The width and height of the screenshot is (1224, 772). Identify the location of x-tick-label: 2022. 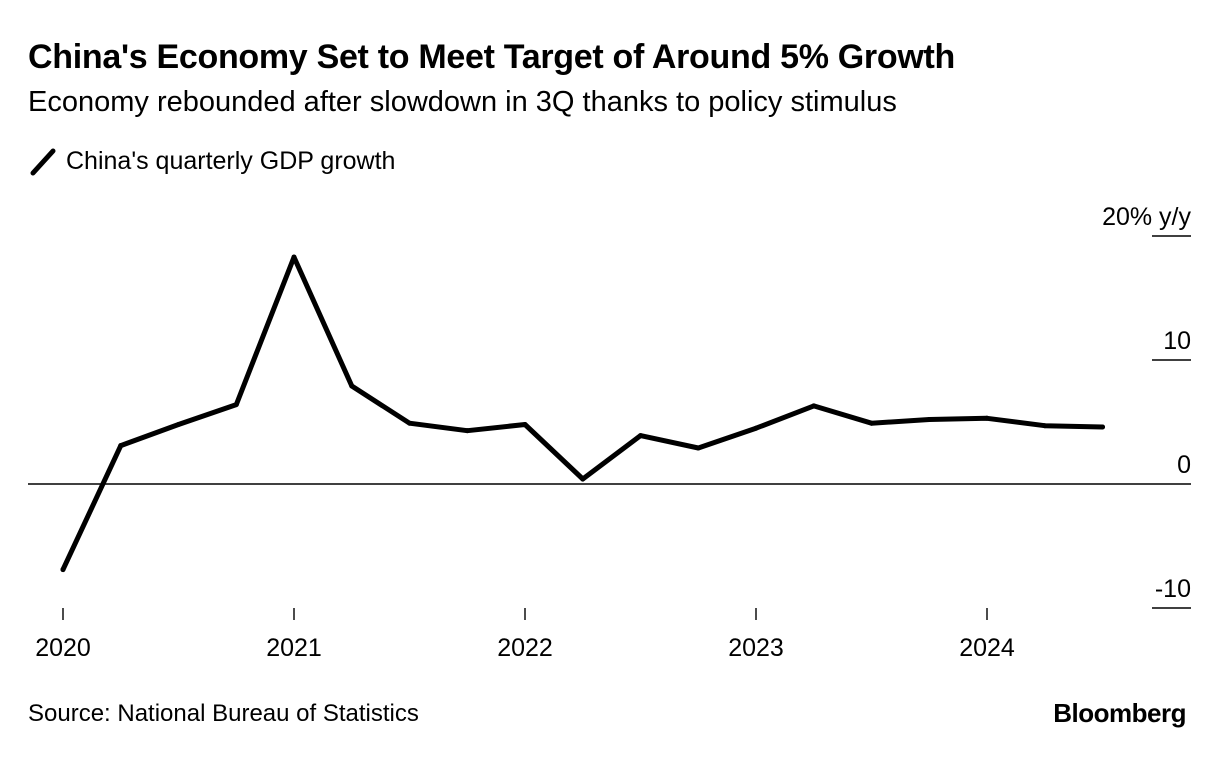
(525, 648).